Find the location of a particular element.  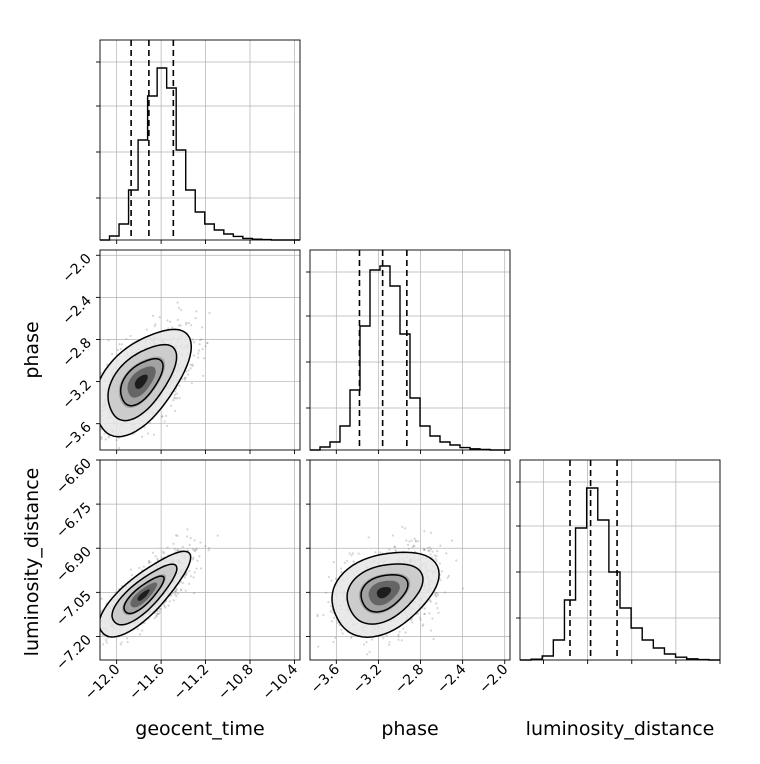

y-tick-label: −6.60 is located at coordinates (74, 477).